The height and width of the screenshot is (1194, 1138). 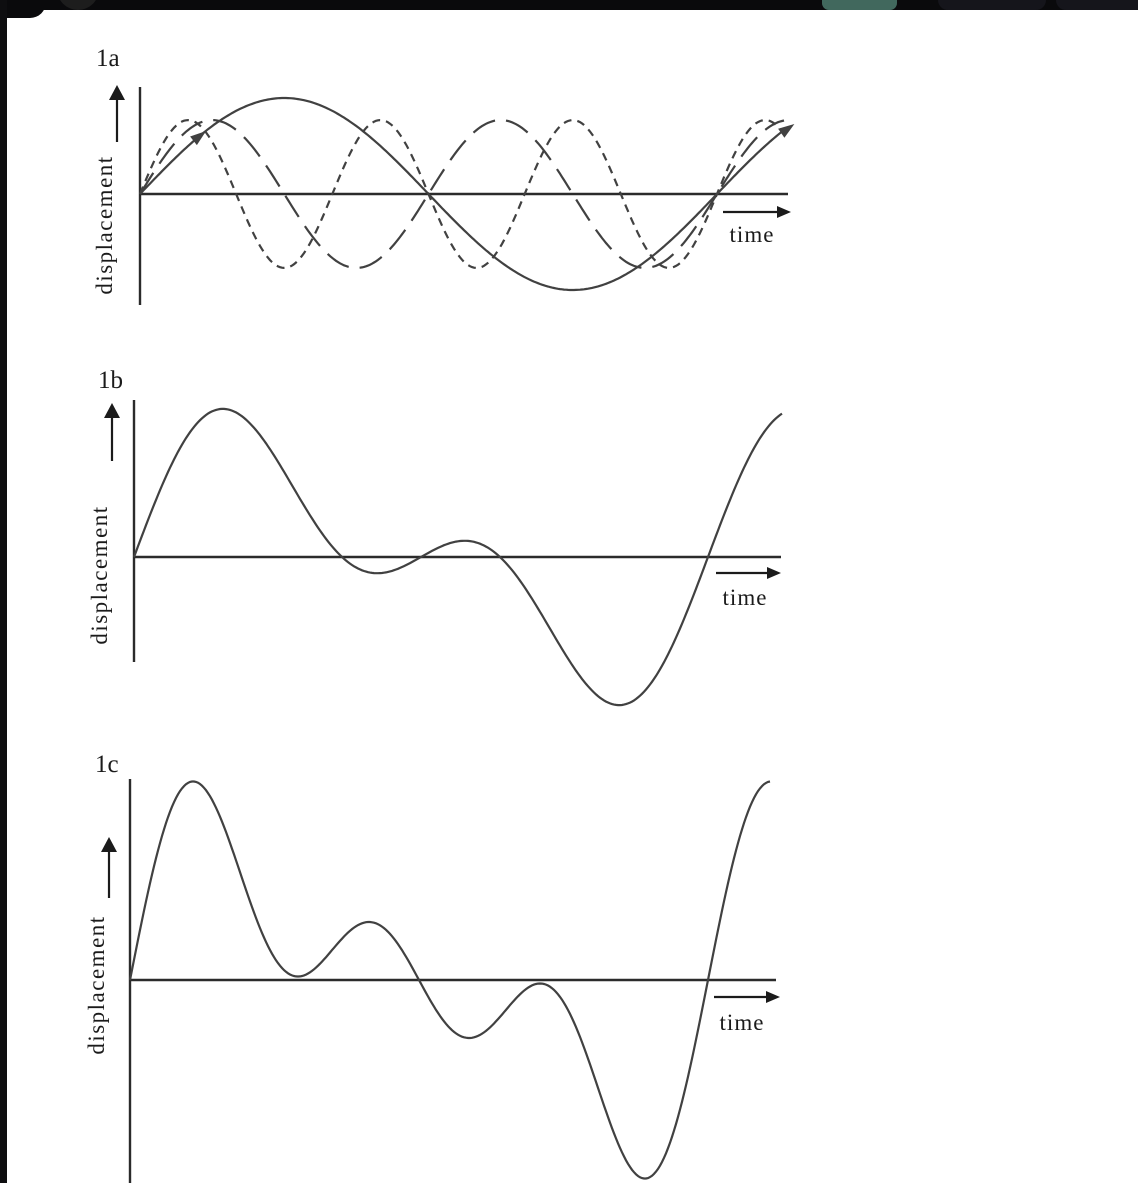 What do you see at coordinates (23, 9) in the screenshot?
I see `page-corner-mask` at bounding box center [23, 9].